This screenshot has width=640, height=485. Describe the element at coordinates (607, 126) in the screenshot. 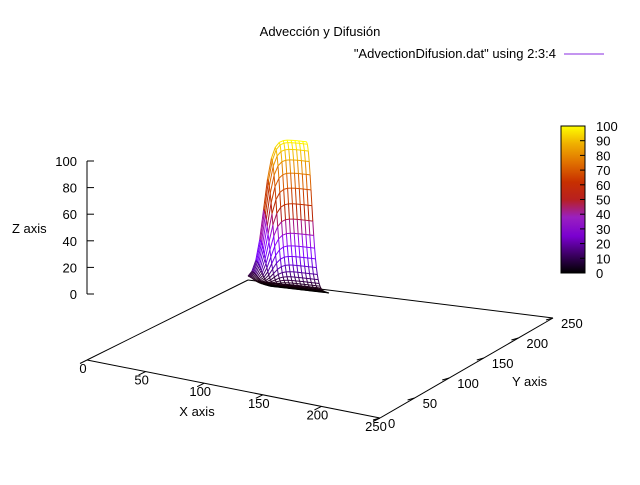

I see `colorbar-tick-label: 100` at that location.